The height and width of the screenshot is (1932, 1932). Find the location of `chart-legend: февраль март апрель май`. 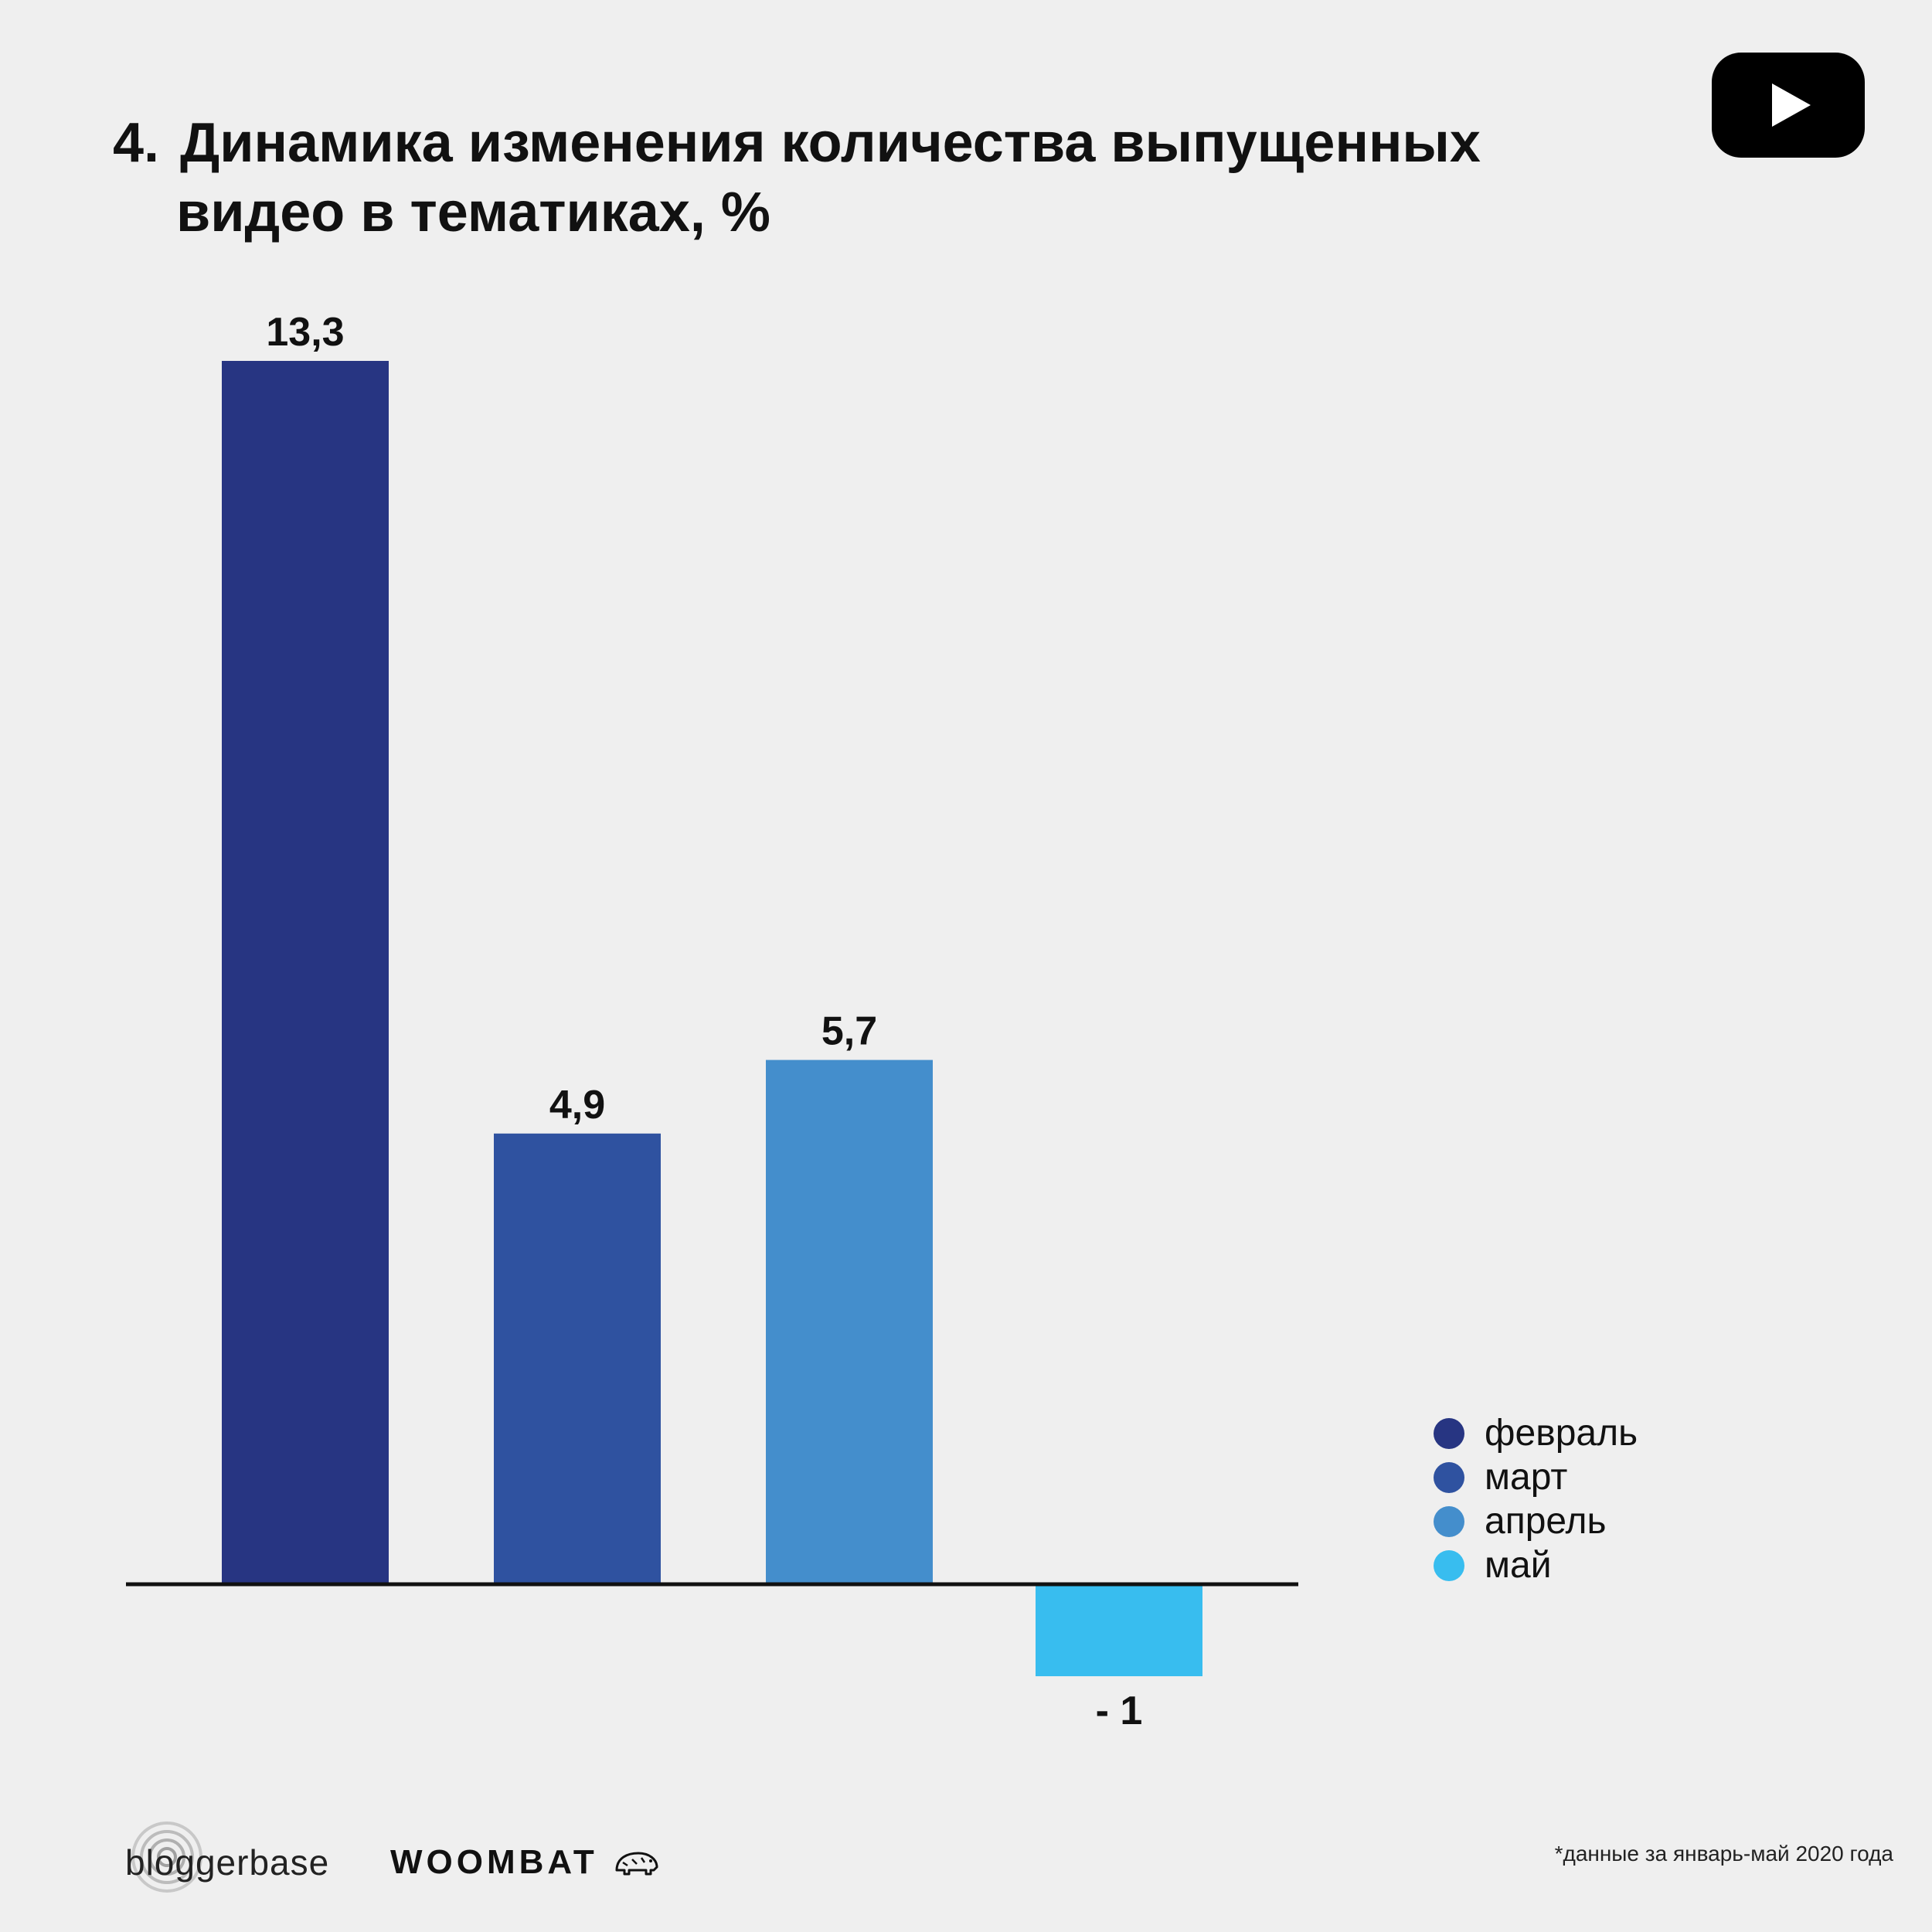

chart-legend: февраль март апрель май is located at coordinates (1536, 1499).